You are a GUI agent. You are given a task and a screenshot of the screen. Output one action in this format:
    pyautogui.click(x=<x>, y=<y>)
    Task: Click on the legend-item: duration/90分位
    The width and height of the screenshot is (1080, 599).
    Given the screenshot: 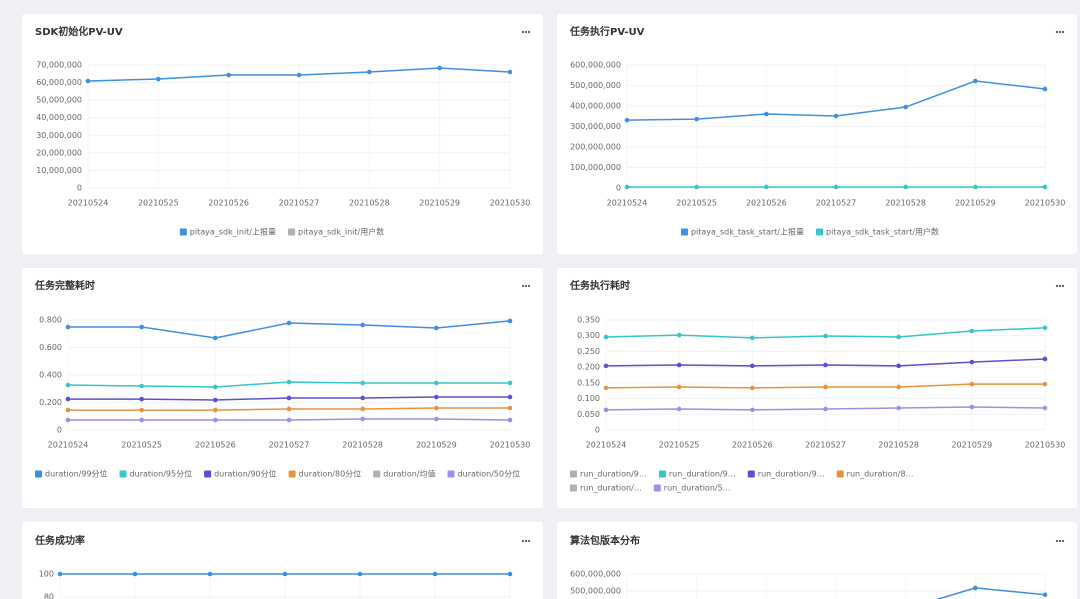 What is the action you would take?
    pyautogui.click(x=240, y=474)
    